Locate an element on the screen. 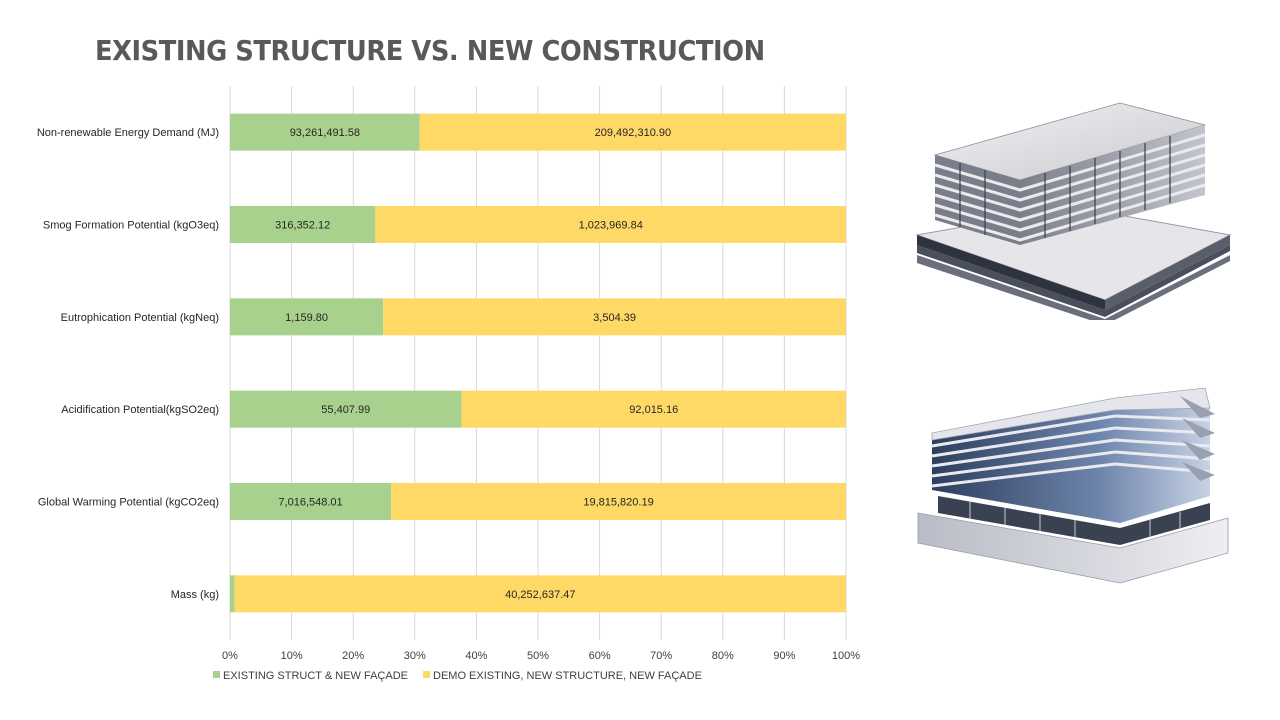 This screenshot has width=1280, height=720. data-label: 7,016,548.01 is located at coordinates (310, 503).